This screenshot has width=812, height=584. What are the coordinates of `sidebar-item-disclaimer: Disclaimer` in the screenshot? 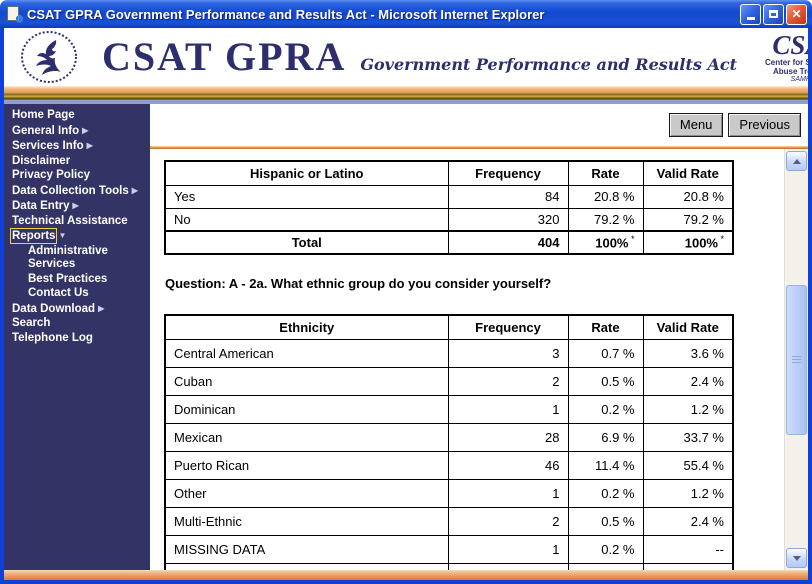 It's located at (77, 162).